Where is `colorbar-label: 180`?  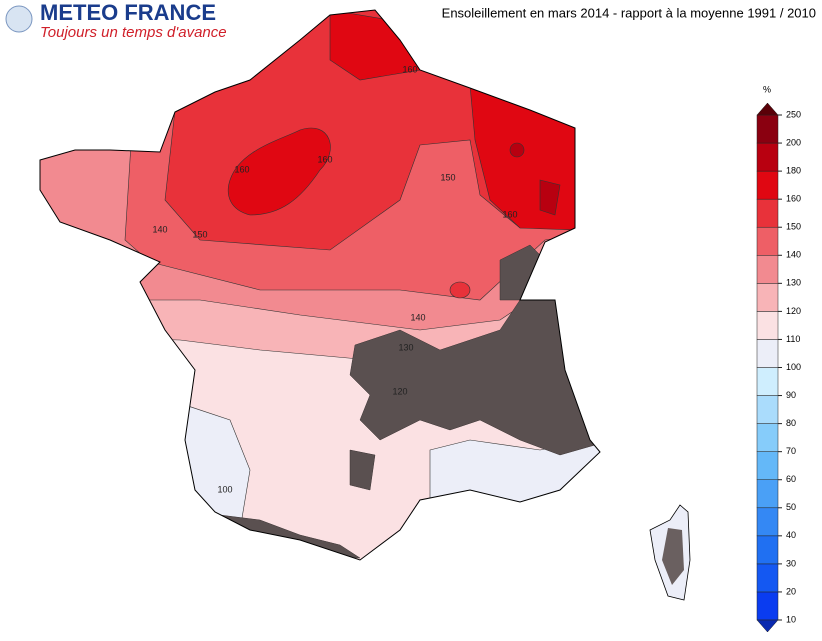
colorbar-label: 180 is located at coordinates (793, 170).